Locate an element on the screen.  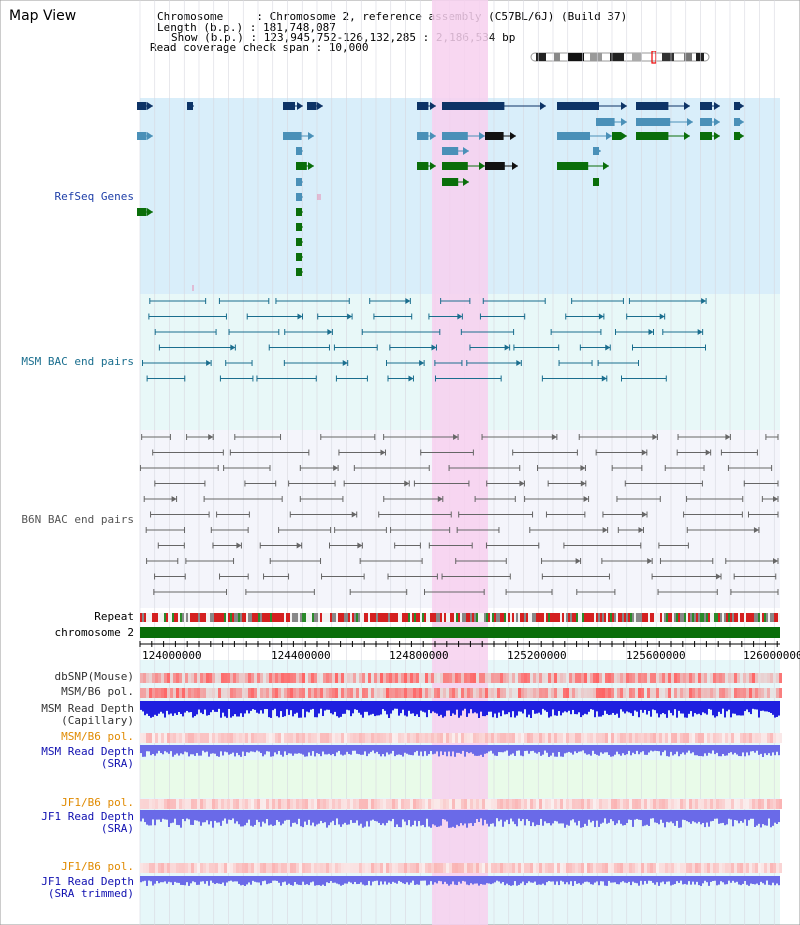
track-label-refseq: RefSeq Genes is located at coordinates (94, 196).